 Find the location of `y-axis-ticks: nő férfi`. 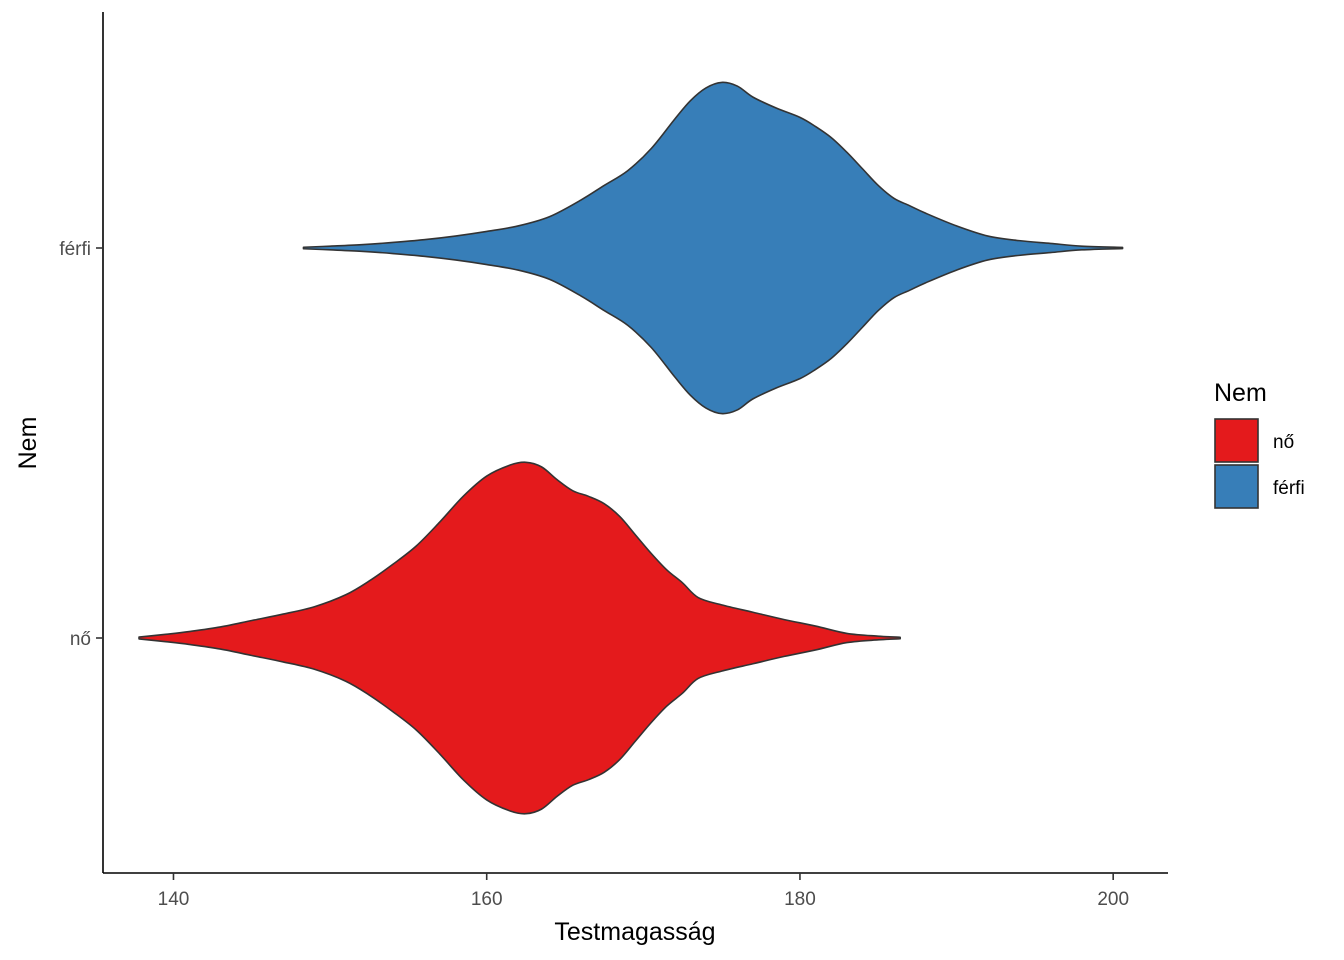

y-axis-ticks: nő férfi is located at coordinates (81, 444).